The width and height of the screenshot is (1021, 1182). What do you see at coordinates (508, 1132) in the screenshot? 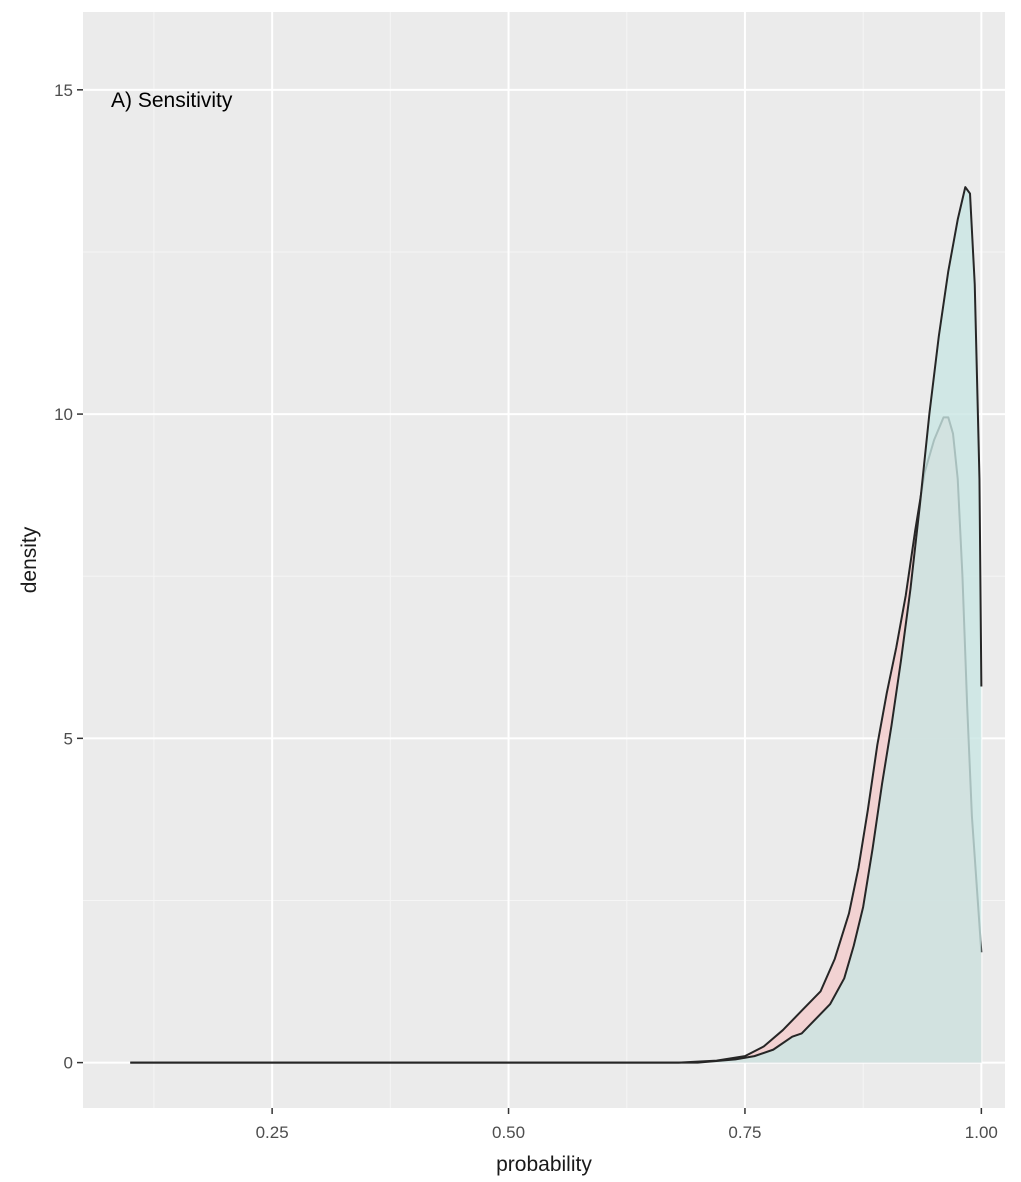
I see `x-tick-label: 0.50` at bounding box center [508, 1132].